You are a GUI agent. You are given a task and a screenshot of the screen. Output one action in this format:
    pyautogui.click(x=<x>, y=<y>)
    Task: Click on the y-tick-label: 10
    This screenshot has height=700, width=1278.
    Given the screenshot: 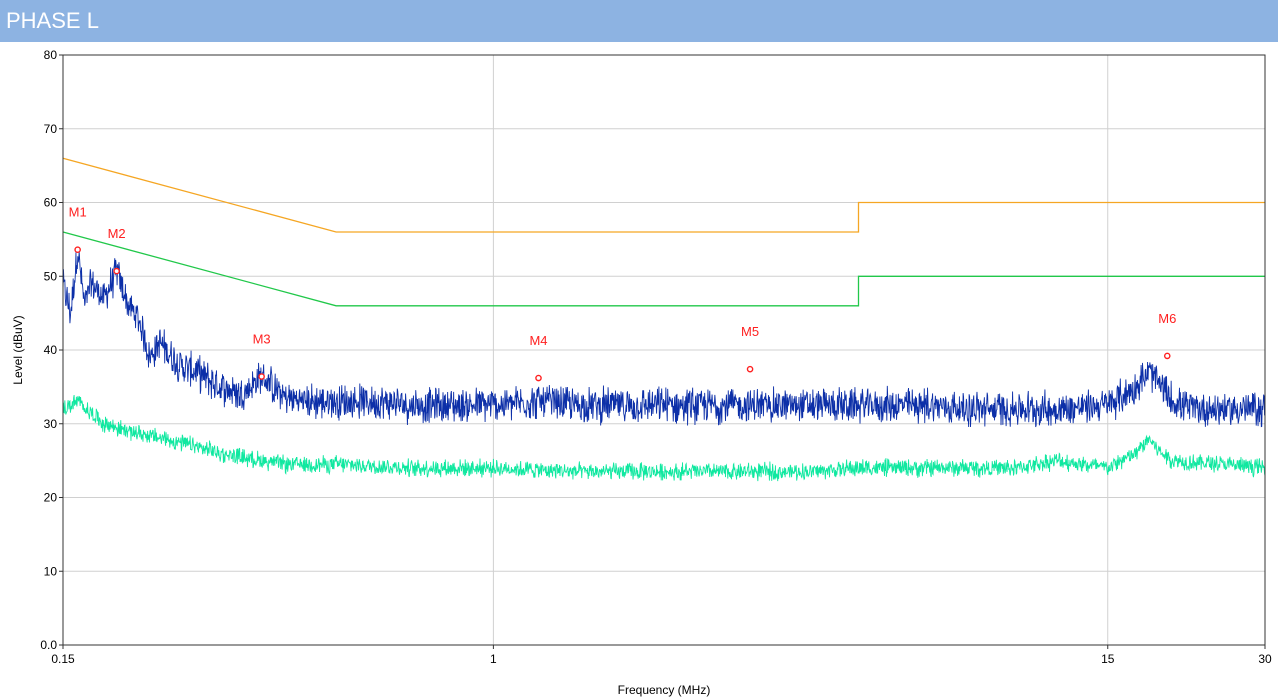 What is the action you would take?
    pyautogui.click(x=51, y=571)
    